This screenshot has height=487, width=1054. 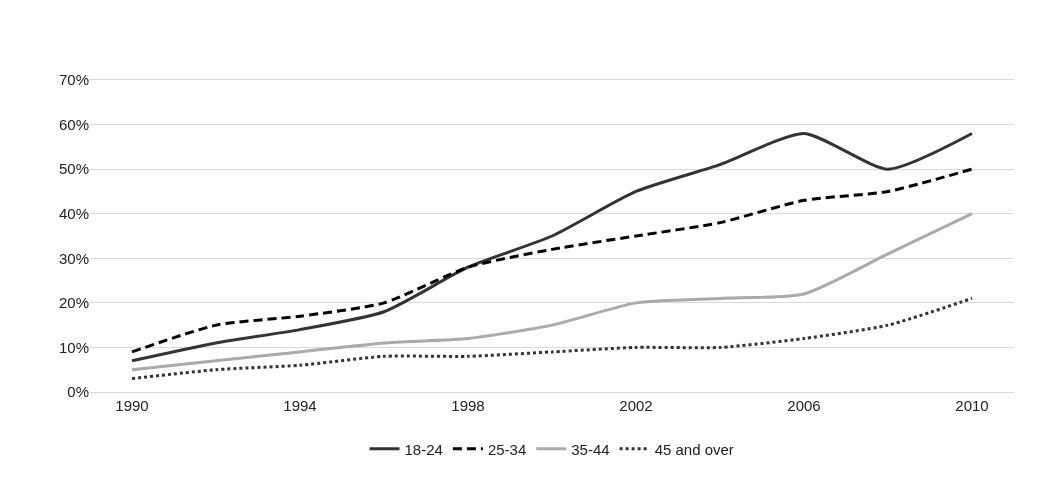 I want to click on legend-label: 18-24, so click(x=423, y=449).